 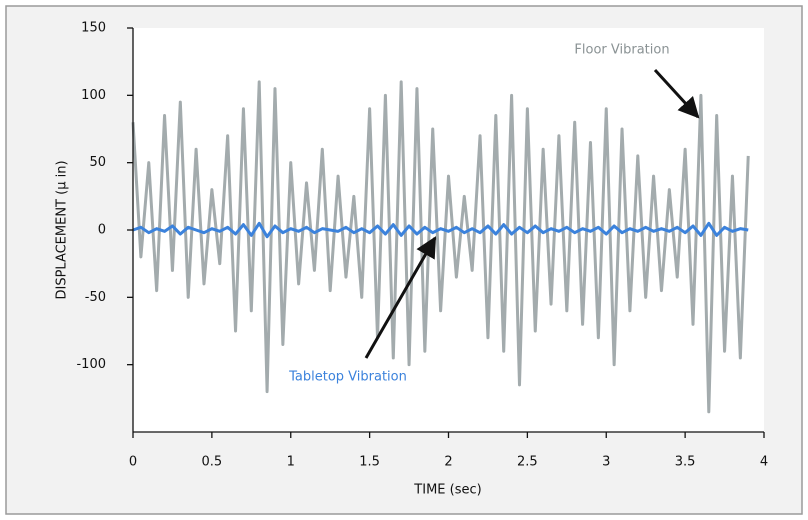 I want to click on series-line, so click(x=440, y=230).